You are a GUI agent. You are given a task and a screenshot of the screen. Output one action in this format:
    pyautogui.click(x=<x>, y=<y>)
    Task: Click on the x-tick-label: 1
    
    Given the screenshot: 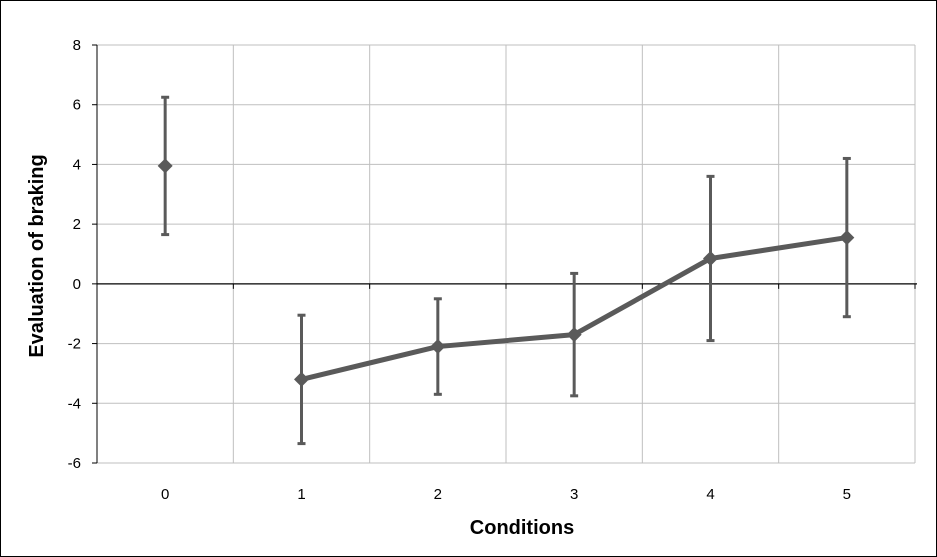 What is the action you would take?
    pyautogui.click(x=301, y=494)
    